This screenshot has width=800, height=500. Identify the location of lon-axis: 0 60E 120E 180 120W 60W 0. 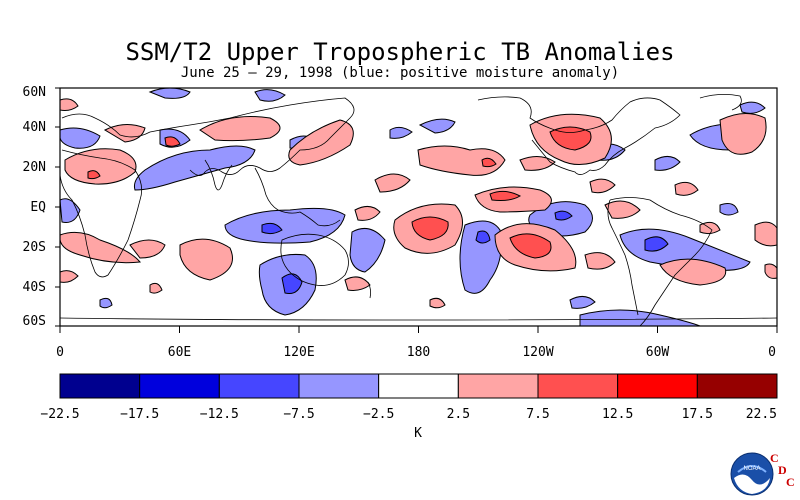
(417, 343).